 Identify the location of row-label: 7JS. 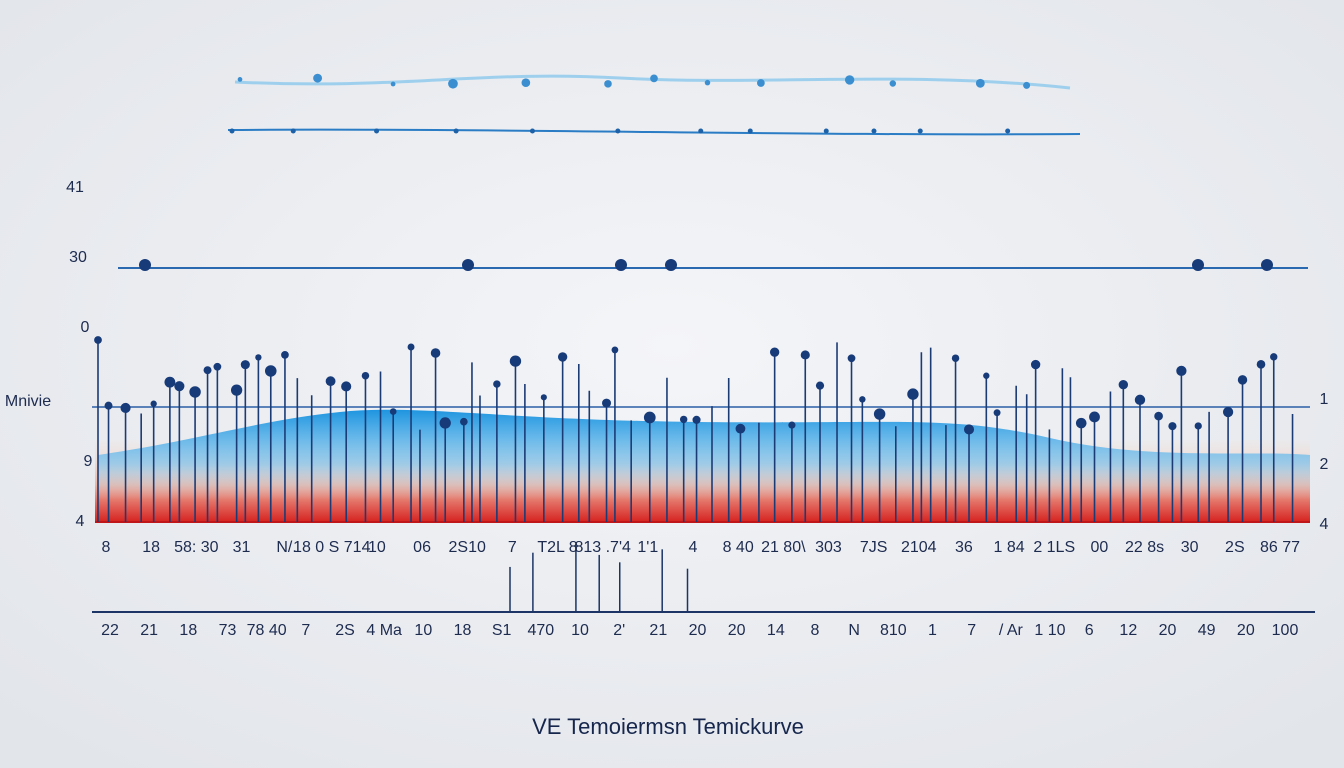
(874, 547).